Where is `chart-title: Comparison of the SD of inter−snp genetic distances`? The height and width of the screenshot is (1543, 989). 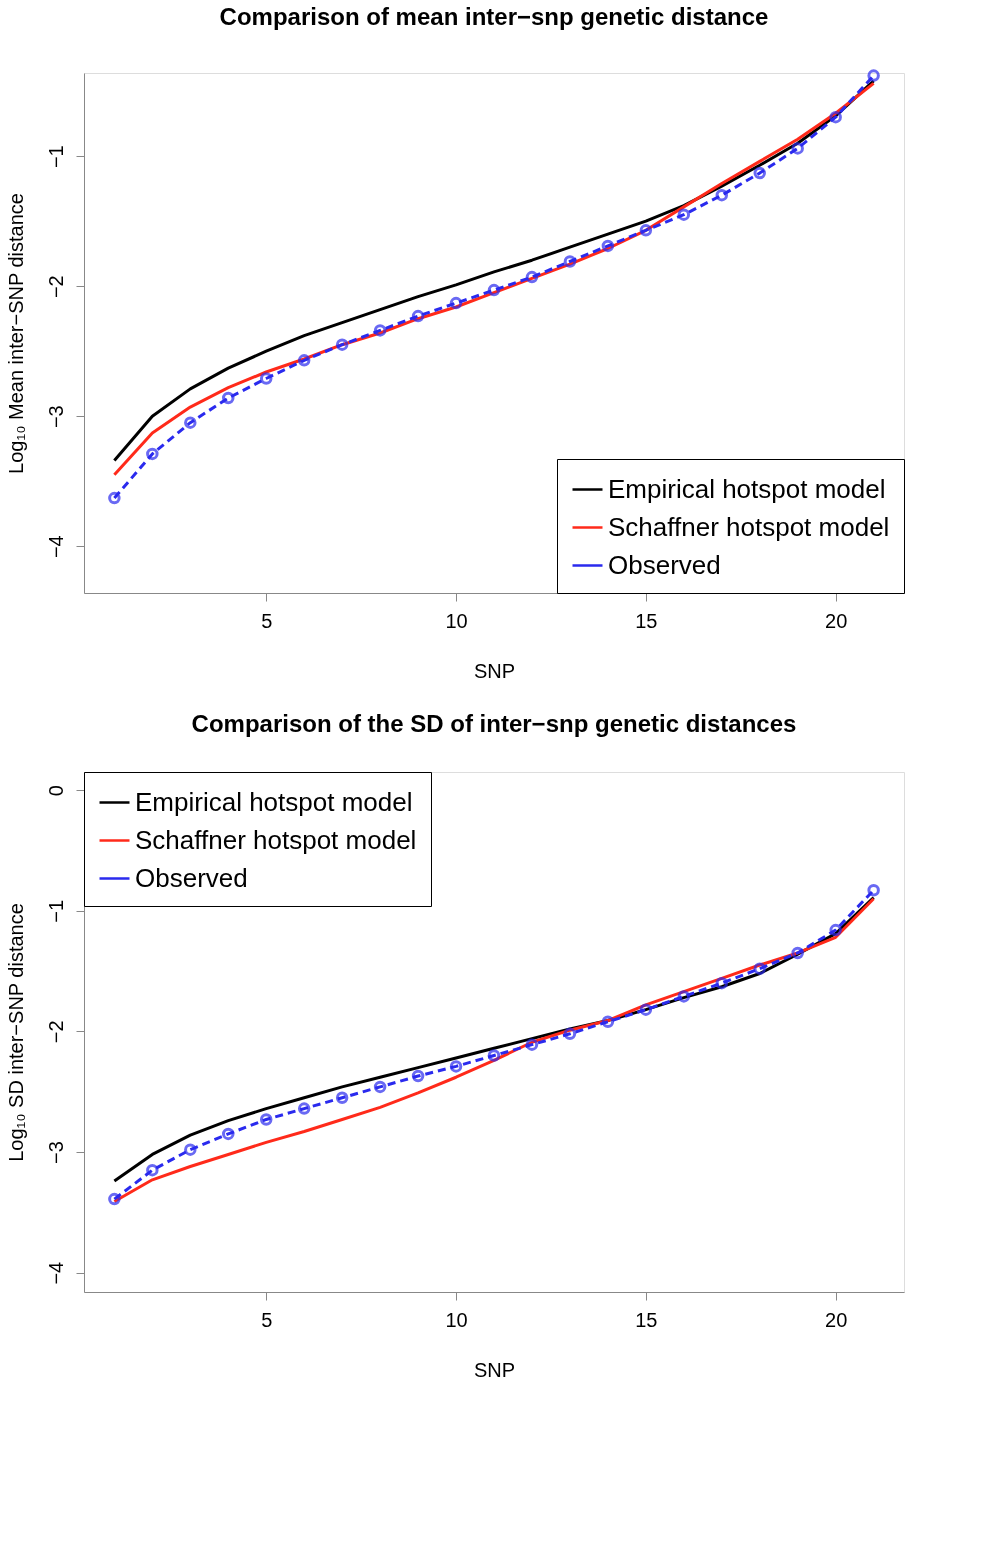 chart-title: Comparison of the SD of inter−snp genetic distances is located at coordinates (494, 723).